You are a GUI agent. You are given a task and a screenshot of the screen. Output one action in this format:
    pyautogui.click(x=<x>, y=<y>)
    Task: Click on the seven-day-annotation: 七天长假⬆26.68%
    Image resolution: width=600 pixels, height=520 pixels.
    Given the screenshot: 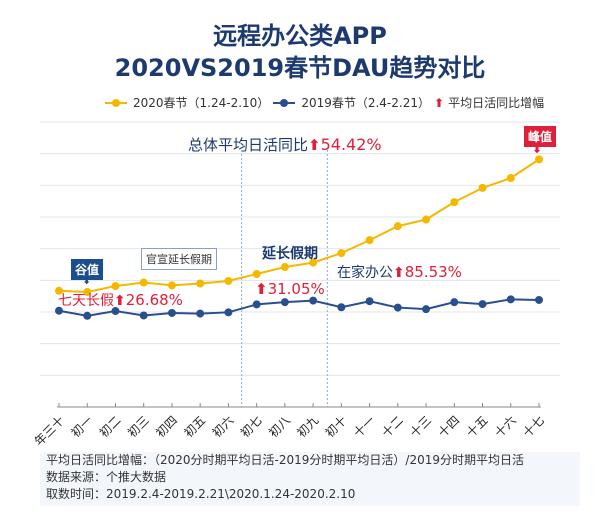 What is the action you would take?
    pyautogui.click(x=120, y=300)
    